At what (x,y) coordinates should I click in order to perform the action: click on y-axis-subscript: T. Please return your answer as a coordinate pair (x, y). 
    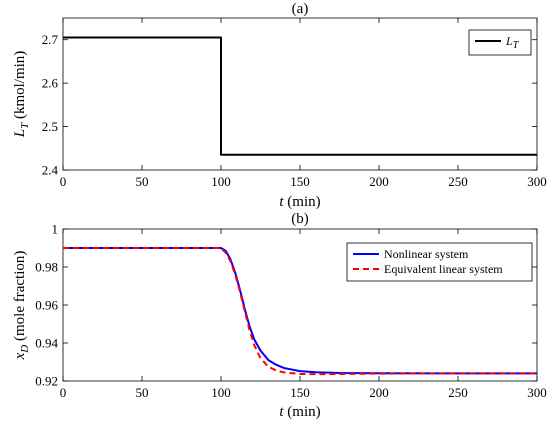
    Looking at the image, I should click on (25, 125).